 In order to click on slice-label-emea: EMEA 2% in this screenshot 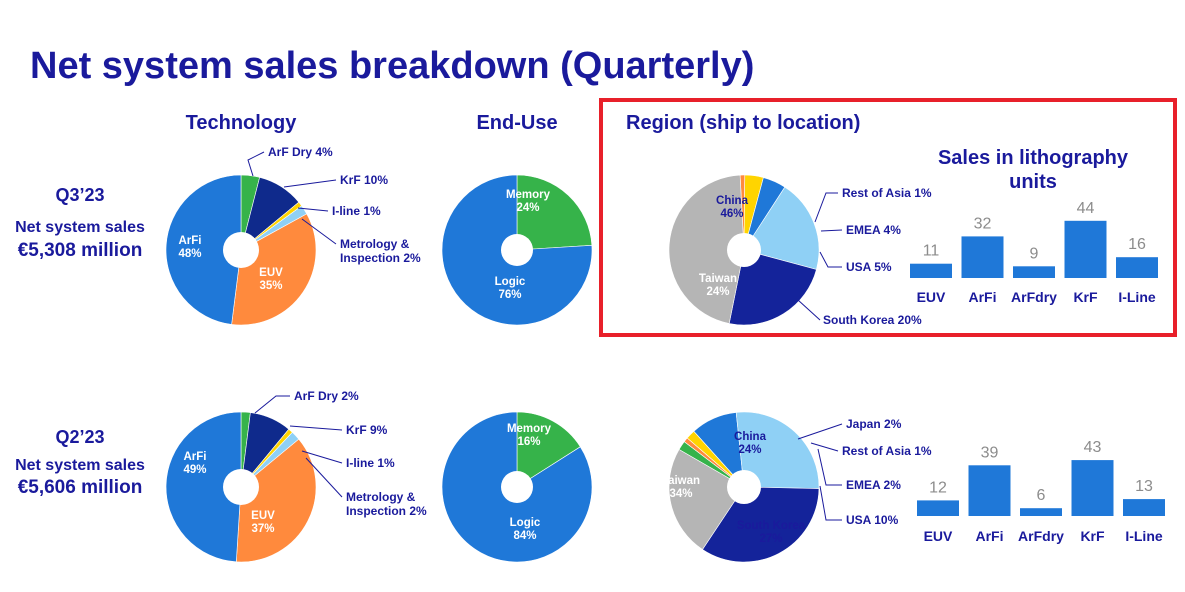, I will do `click(873, 485)`.